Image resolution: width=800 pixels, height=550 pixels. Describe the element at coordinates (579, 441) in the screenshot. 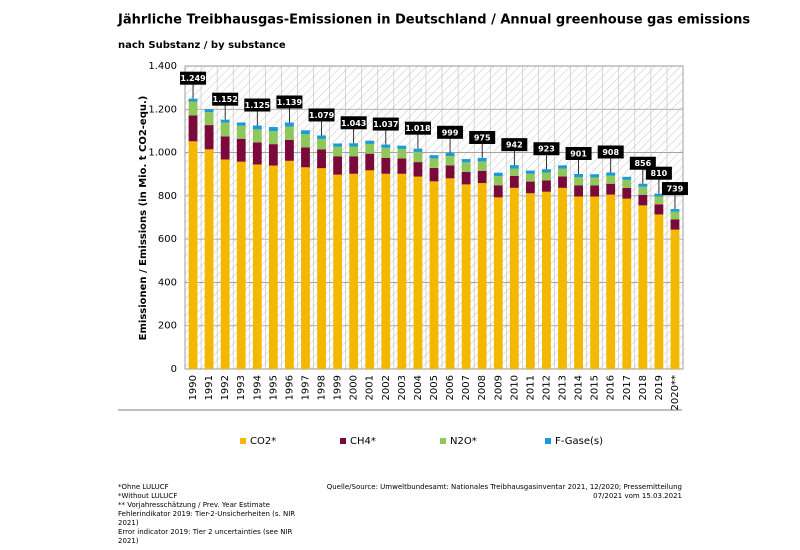

I see `legend-label: F-Gase(s)` at that location.